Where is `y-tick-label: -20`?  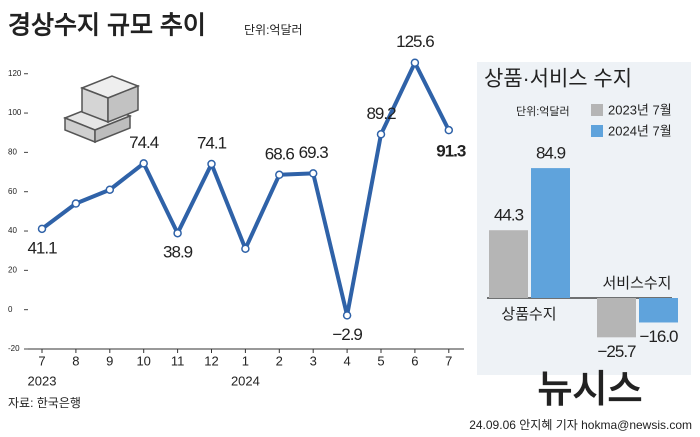
y-tick-label: -20 is located at coordinates (14, 348).